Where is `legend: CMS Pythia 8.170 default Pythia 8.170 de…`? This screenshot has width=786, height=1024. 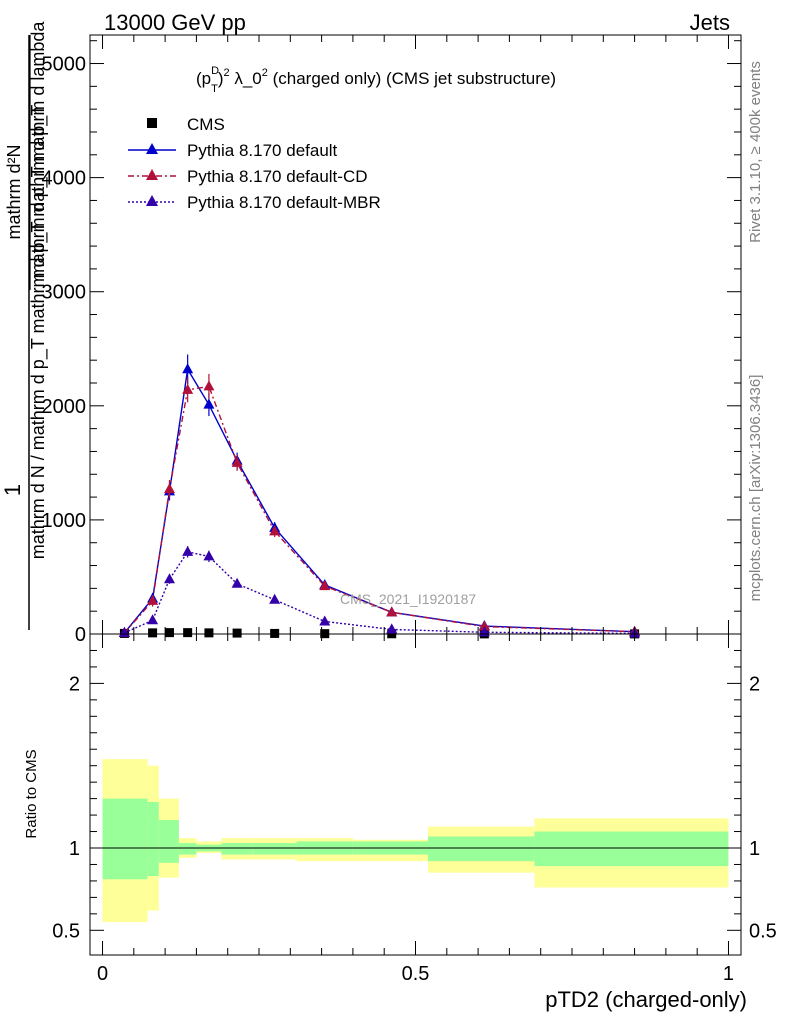
legend: CMS Pythia 8.170 default Pythia 8.170 de… is located at coordinates (254, 163).